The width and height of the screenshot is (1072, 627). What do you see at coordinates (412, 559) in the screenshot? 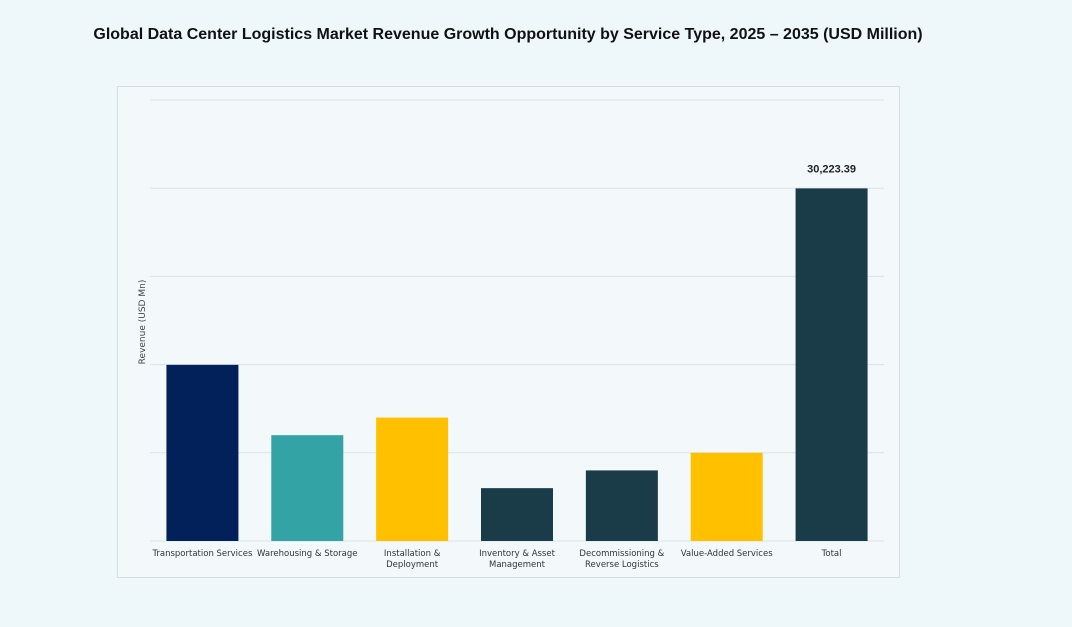
I see `x-tick-label: Installation & Deployment` at bounding box center [412, 559].